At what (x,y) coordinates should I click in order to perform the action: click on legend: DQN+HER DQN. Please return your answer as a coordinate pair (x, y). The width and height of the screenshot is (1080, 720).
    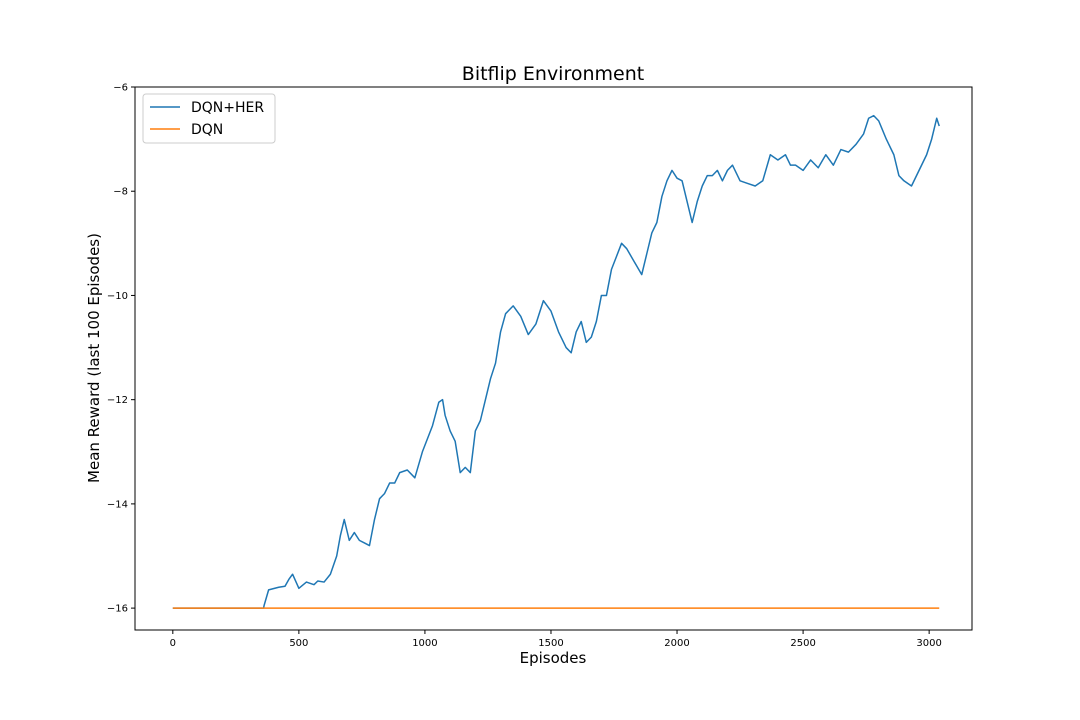
    Looking at the image, I should click on (209, 118).